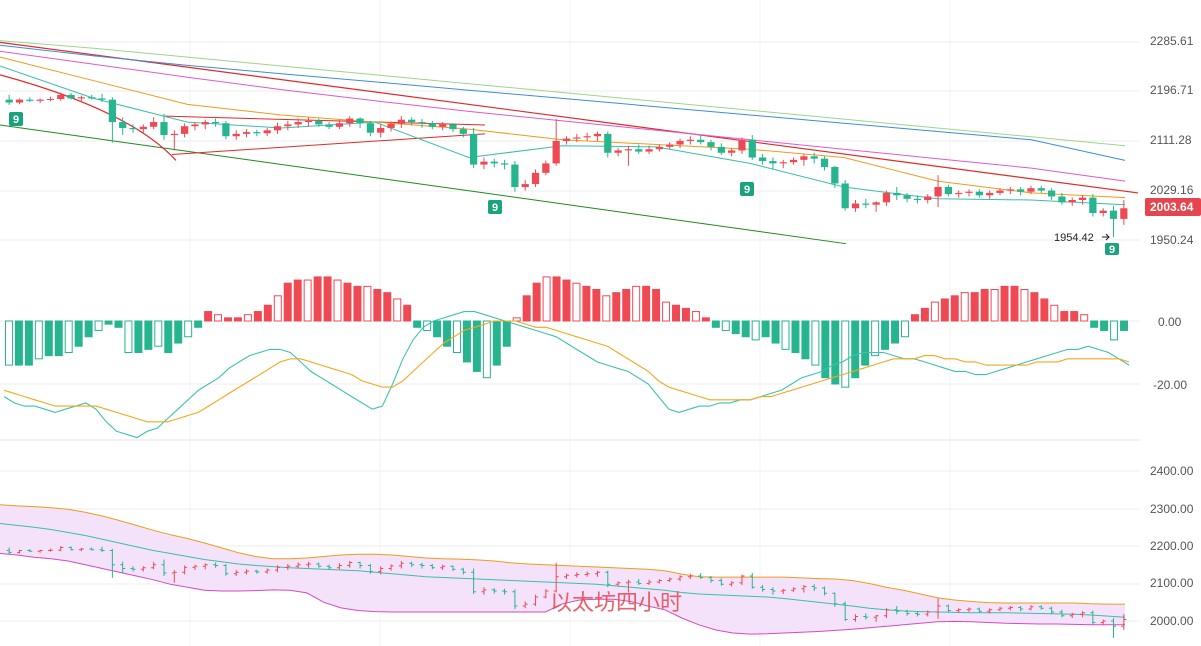  Describe the element at coordinates (616, 602) in the screenshot. I see `watermark: 以太坊四小时` at that location.